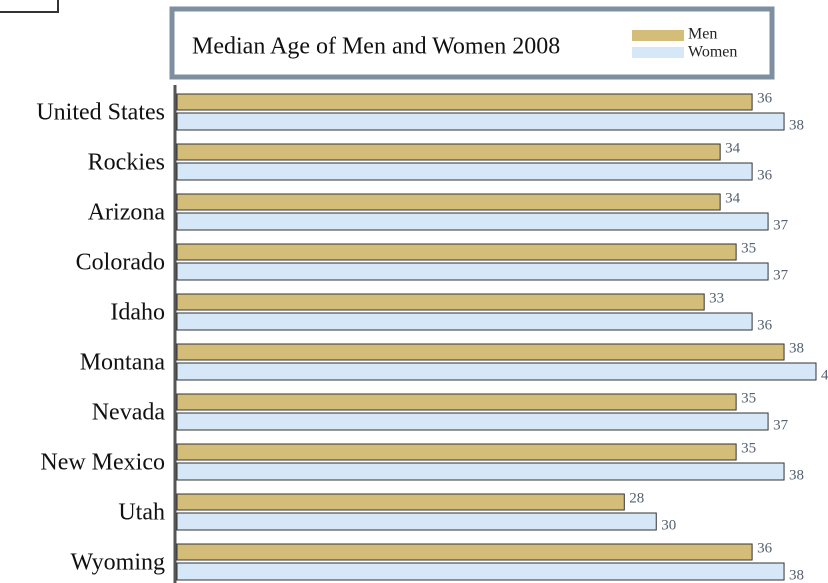 This screenshot has height=583, width=828. Describe the element at coordinates (123, 363) in the screenshot. I see `y-tick-label: Montana` at that location.